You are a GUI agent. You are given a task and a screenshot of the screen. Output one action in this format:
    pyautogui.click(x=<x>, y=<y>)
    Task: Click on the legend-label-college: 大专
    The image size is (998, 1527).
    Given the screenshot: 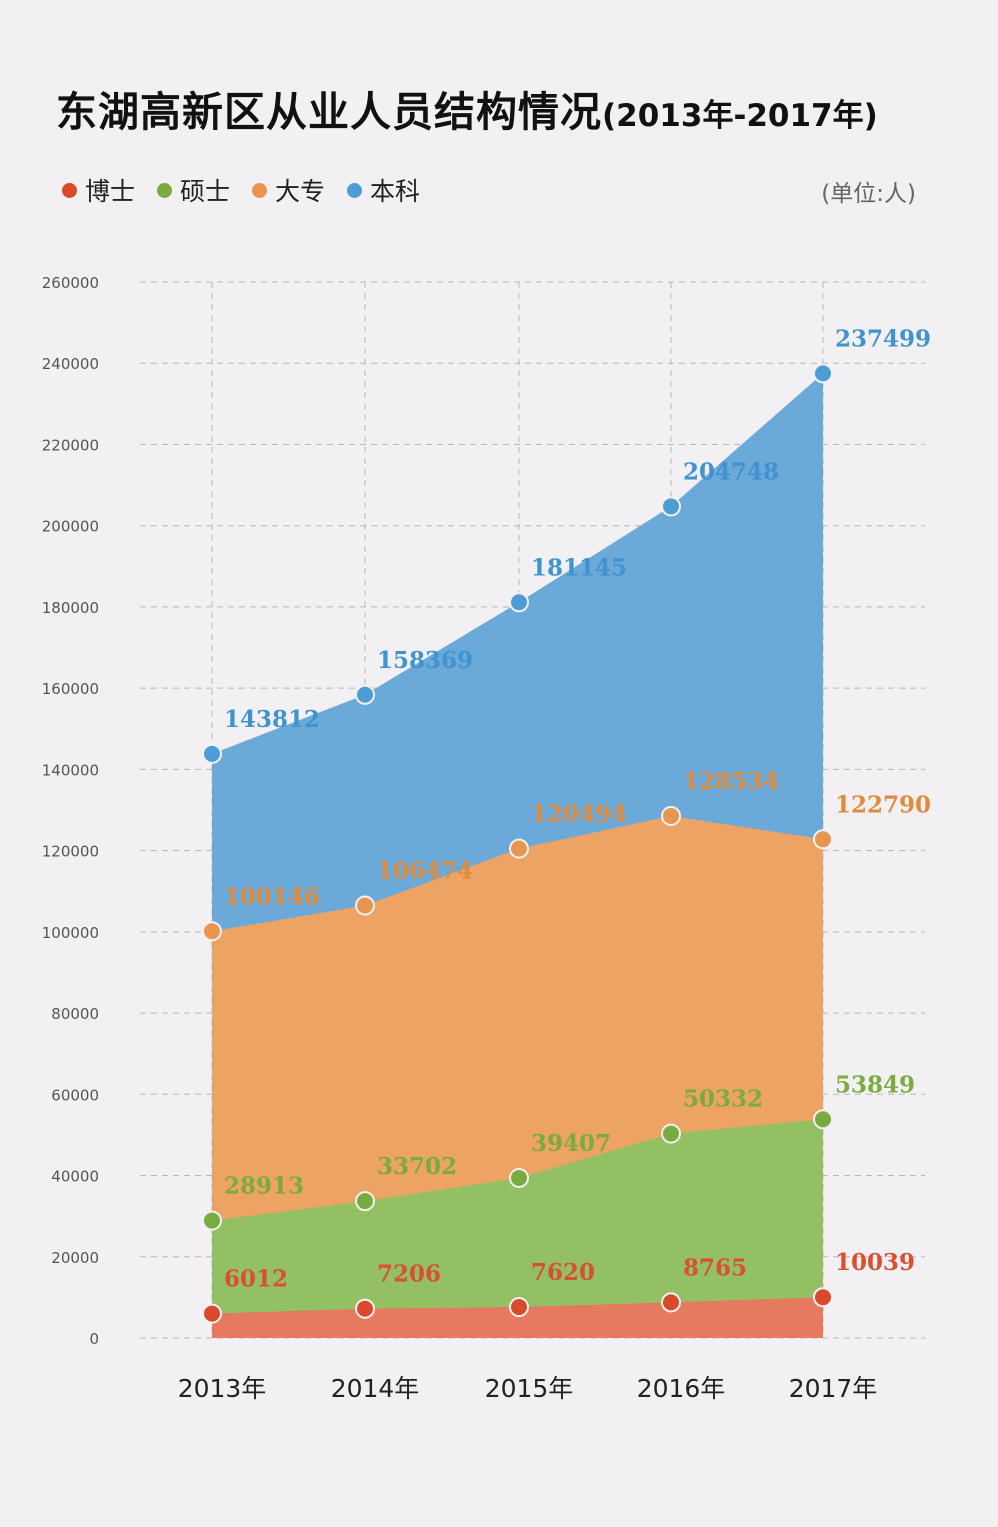 What is the action you would take?
    pyautogui.click(x=300, y=191)
    